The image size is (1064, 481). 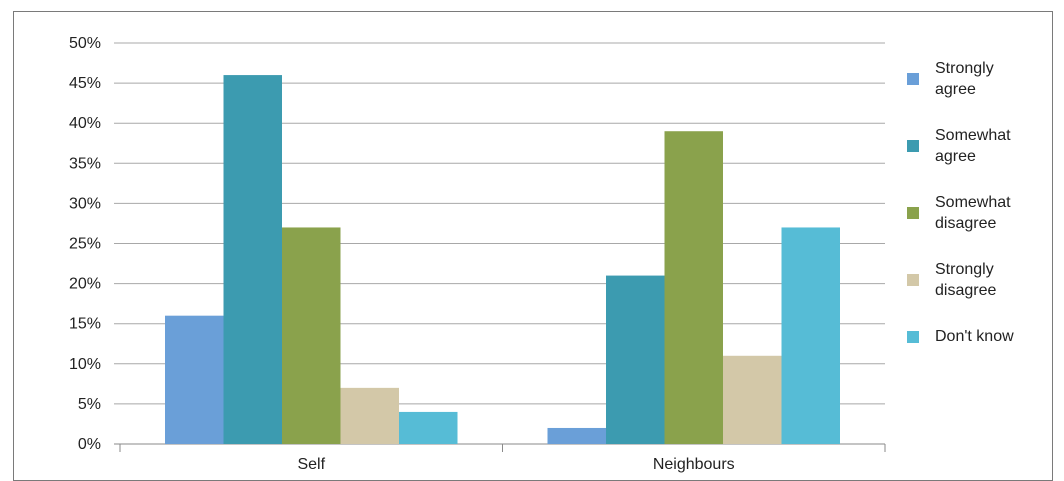 What do you see at coordinates (311, 464) in the screenshot?
I see `x-tick-label: Self` at bounding box center [311, 464].